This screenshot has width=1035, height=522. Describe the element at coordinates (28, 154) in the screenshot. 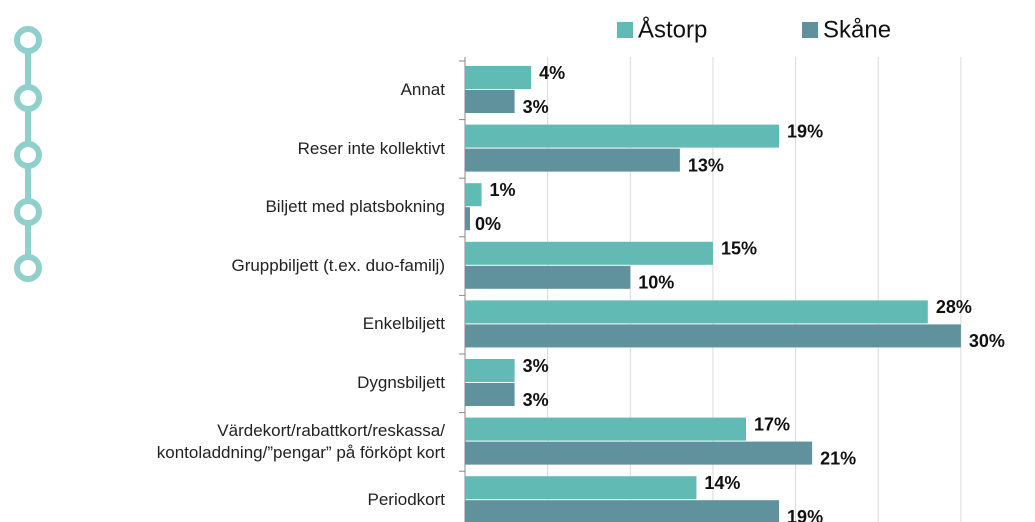

I see `decoration` at that location.